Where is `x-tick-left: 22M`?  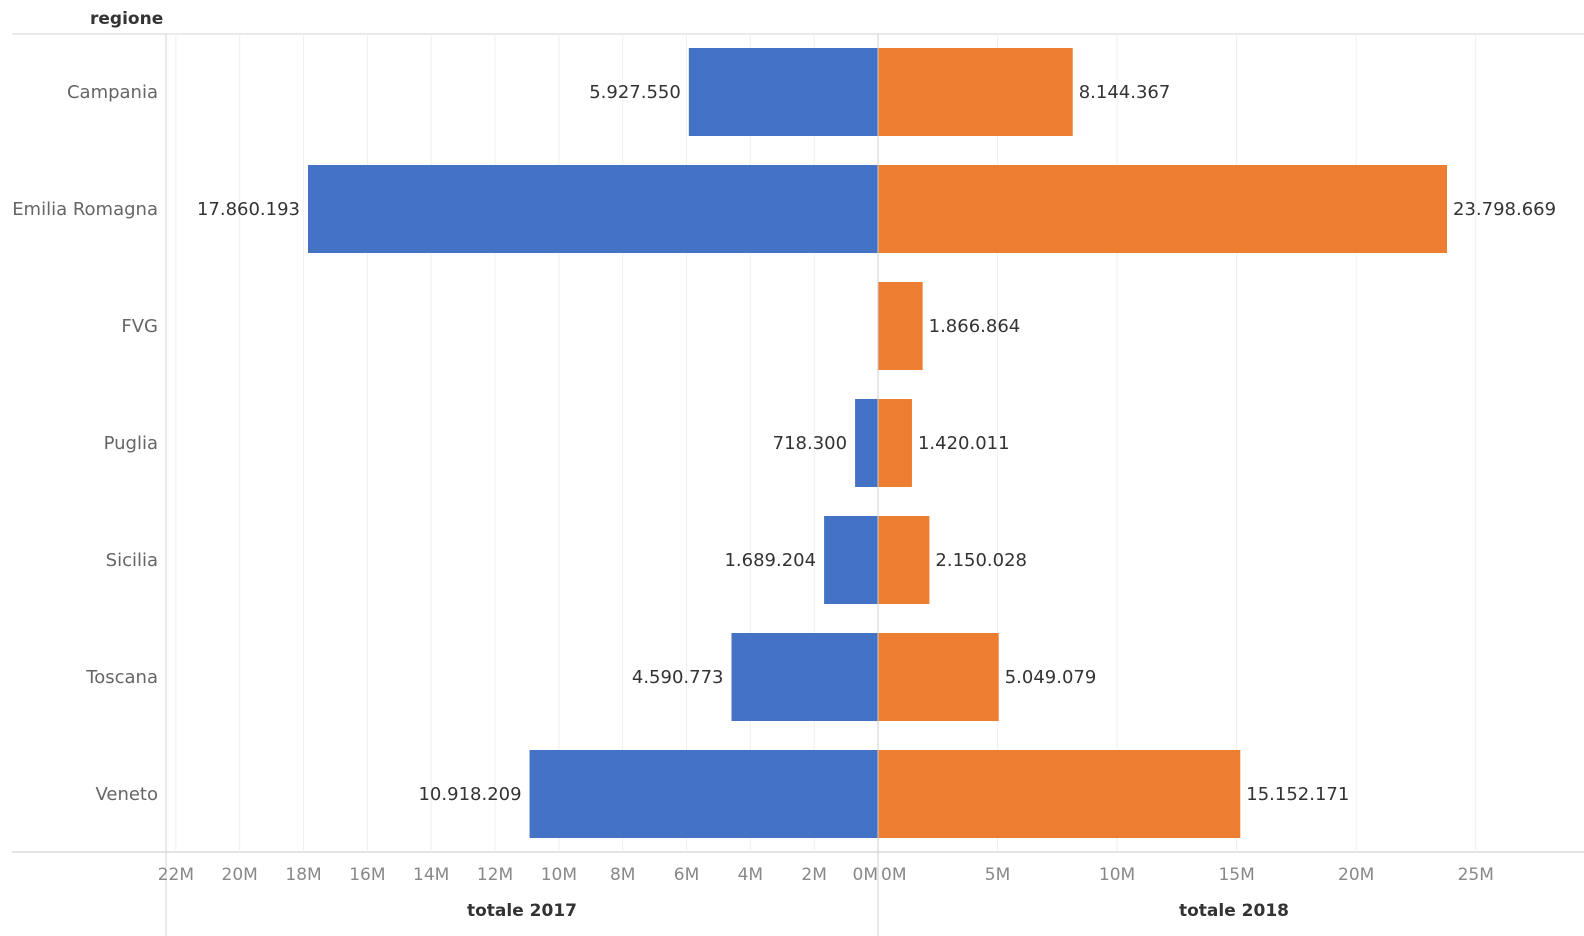
x-tick-left: 22M is located at coordinates (176, 875).